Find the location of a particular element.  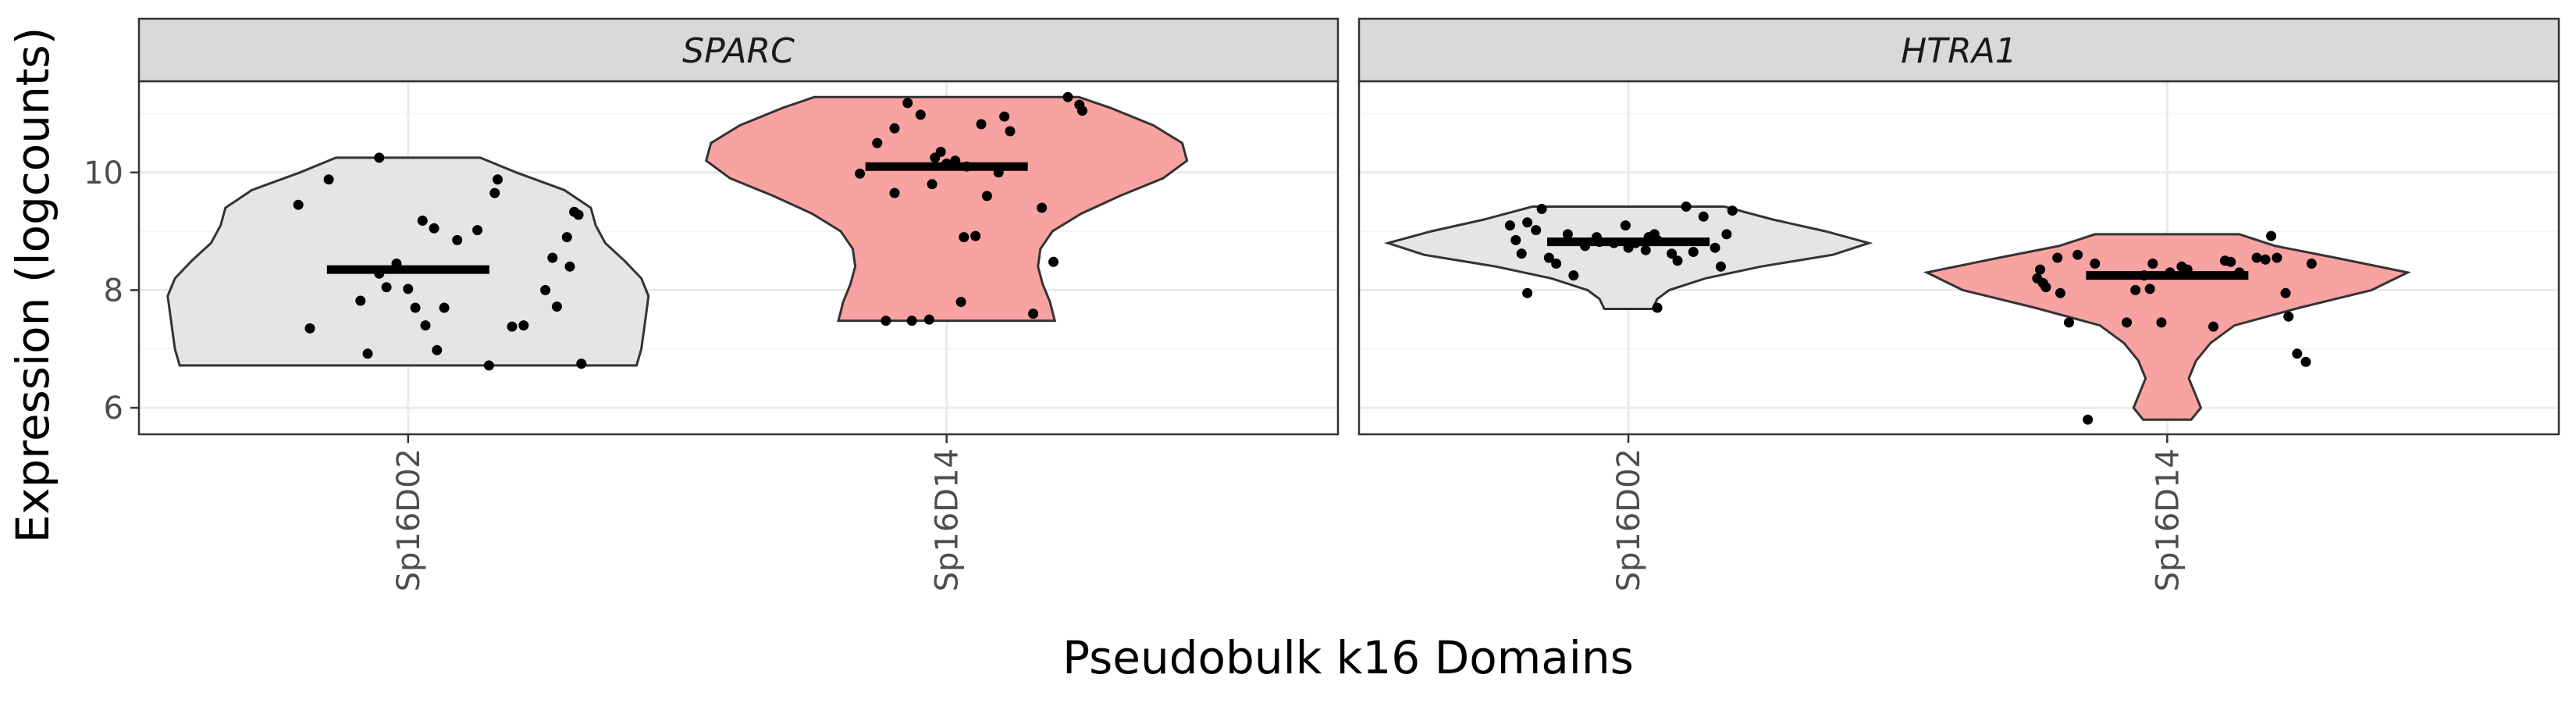

y-tick-label: 8 is located at coordinates (114, 291).